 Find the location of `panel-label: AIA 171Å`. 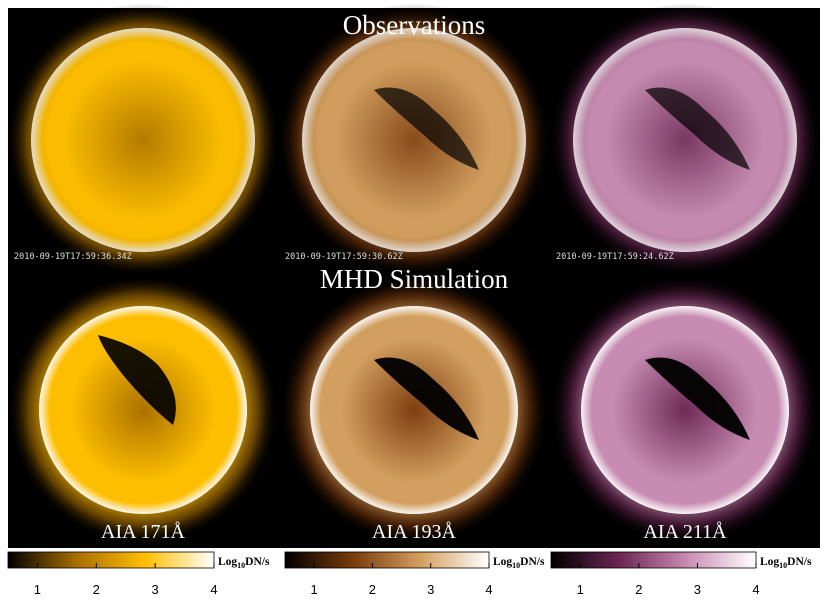

panel-label: AIA 171Å is located at coordinates (143, 532).